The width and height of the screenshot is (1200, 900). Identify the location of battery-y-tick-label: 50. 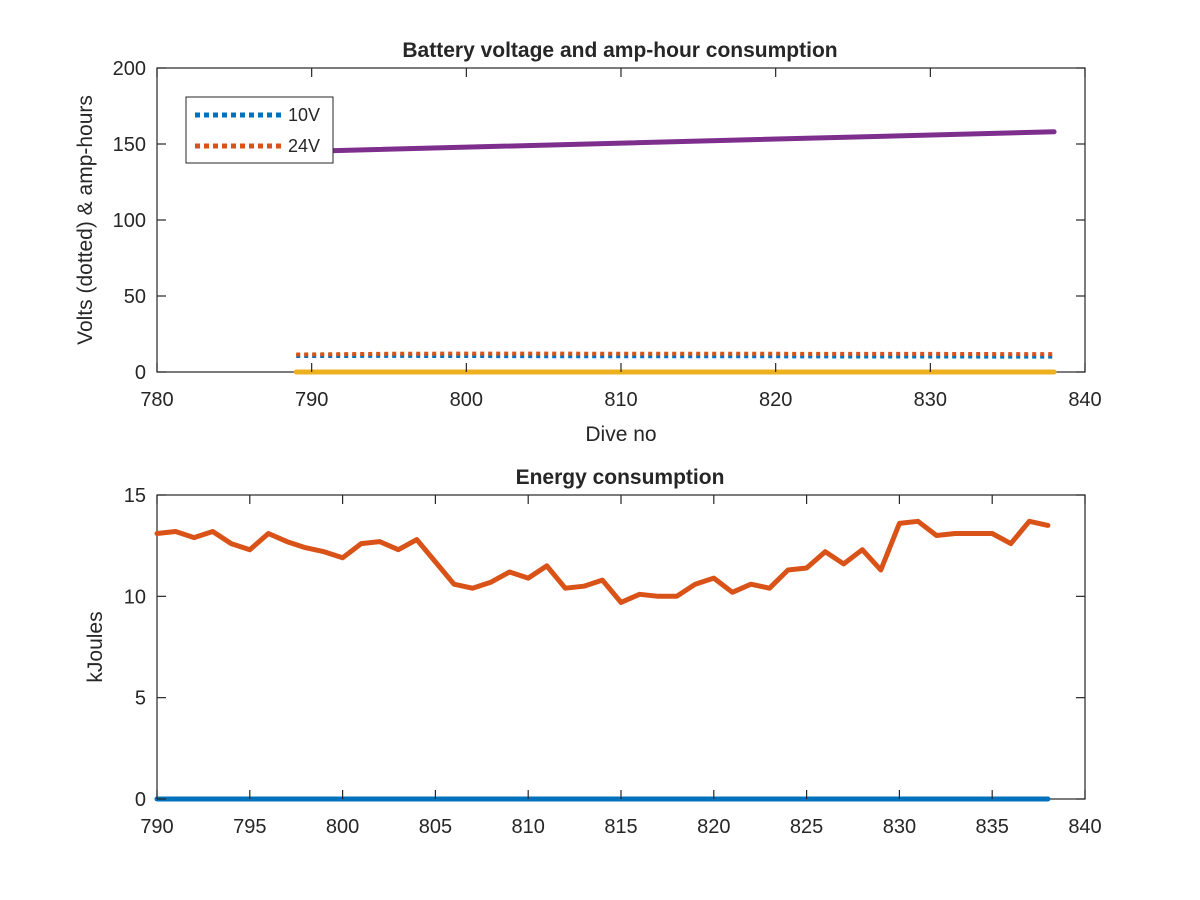
(135, 297).